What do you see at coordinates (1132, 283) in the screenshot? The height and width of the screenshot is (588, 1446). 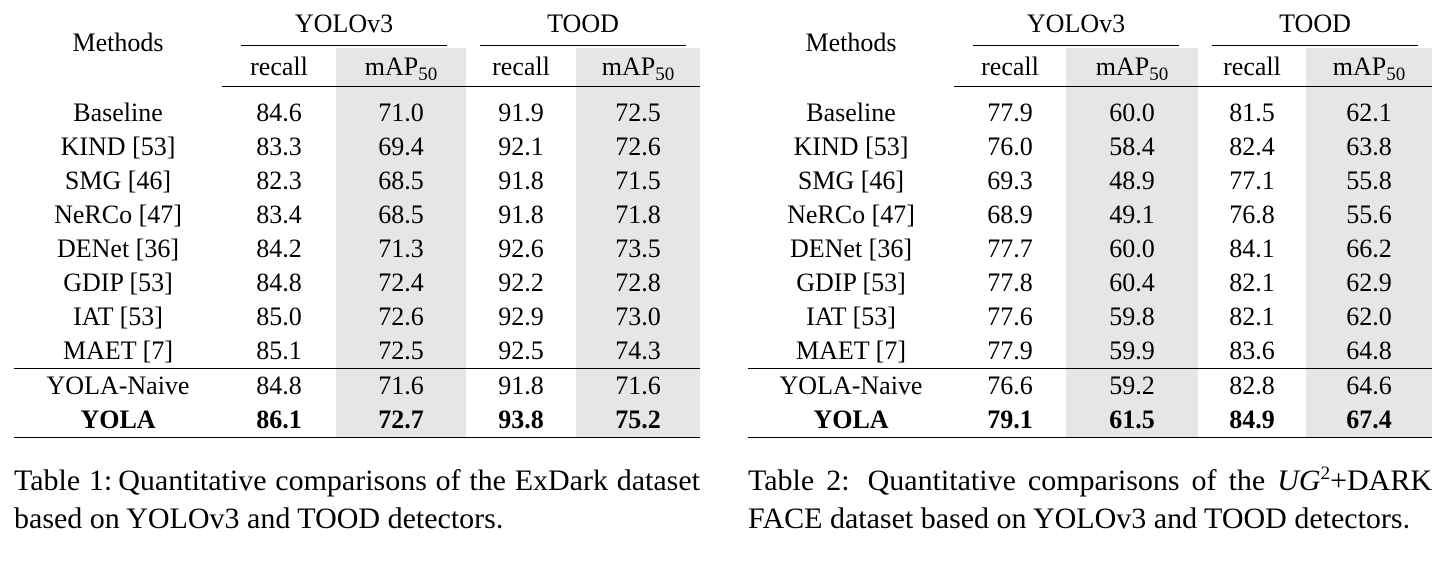 I see `yolov3-map50-cell: 60.4` at bounding box center [1132, 283].